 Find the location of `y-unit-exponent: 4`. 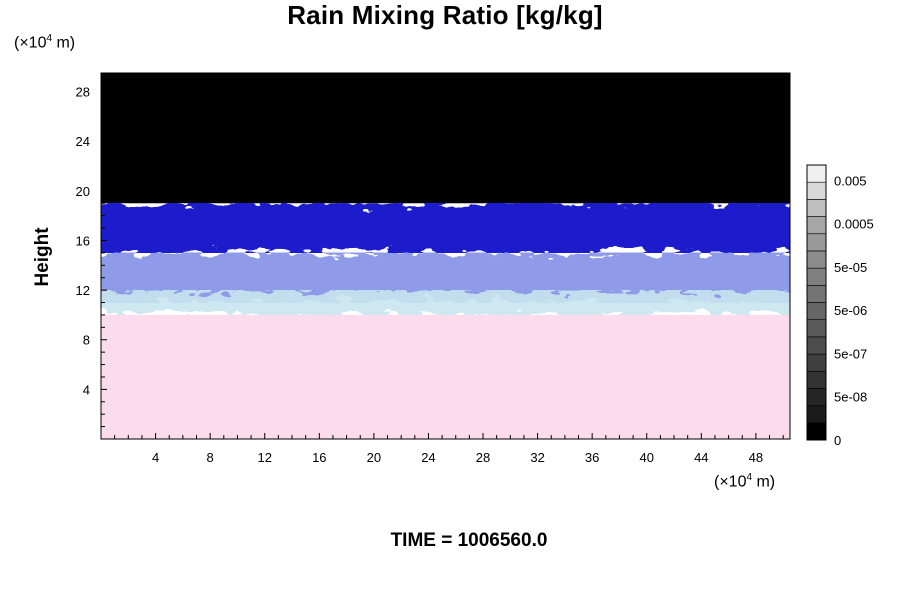

y-unit-exponent: 4 is located at coordinates (49, 38).